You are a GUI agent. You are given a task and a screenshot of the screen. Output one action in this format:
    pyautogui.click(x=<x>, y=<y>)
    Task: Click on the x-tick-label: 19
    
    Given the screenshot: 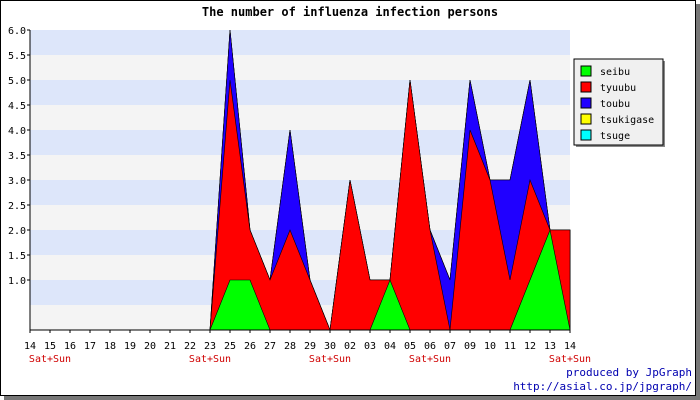 What is the action you would take?
    pyautogui.click(x=130, y=346)
    